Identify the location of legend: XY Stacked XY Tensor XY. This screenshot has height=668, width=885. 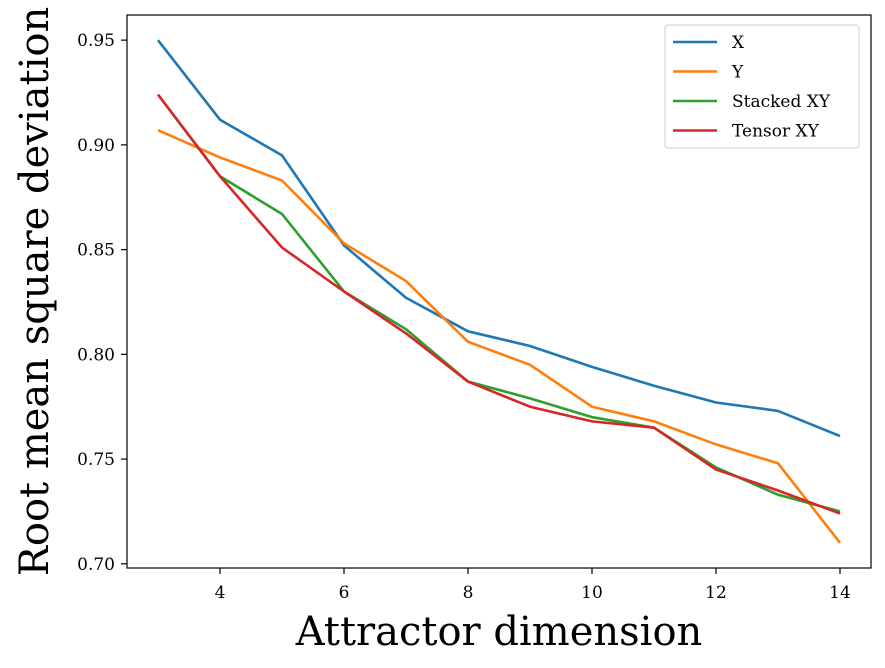
(762, 86).